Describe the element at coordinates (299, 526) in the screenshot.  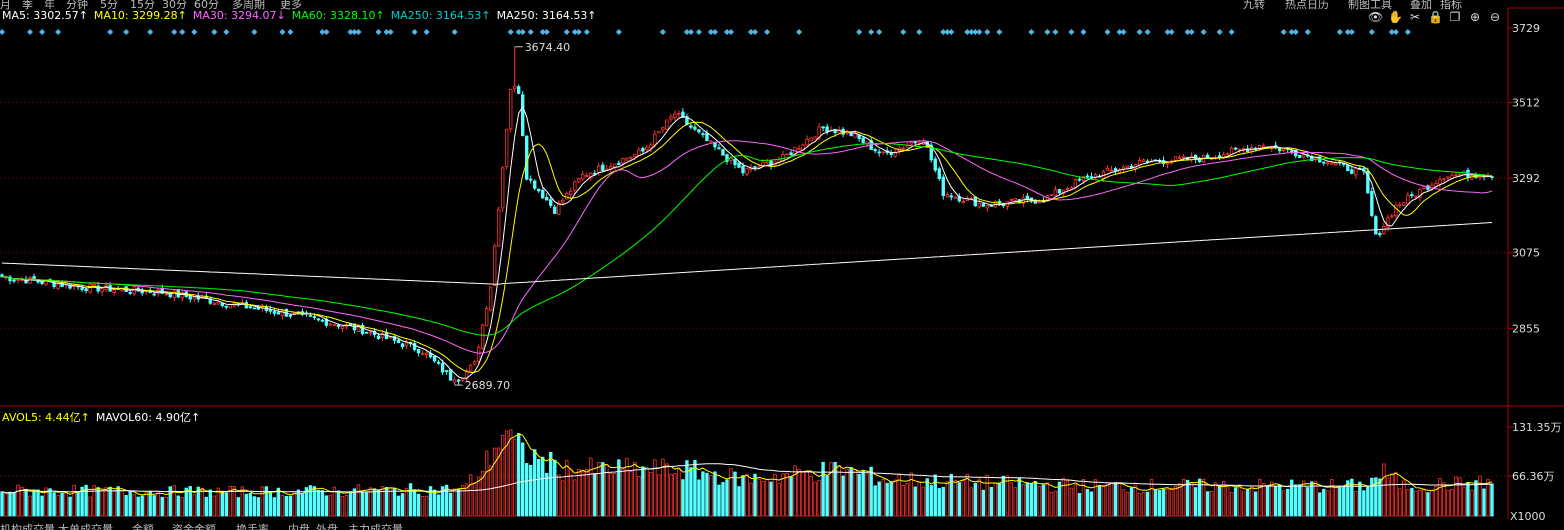
I see `indicator-tab-5: 内盘` at that location.